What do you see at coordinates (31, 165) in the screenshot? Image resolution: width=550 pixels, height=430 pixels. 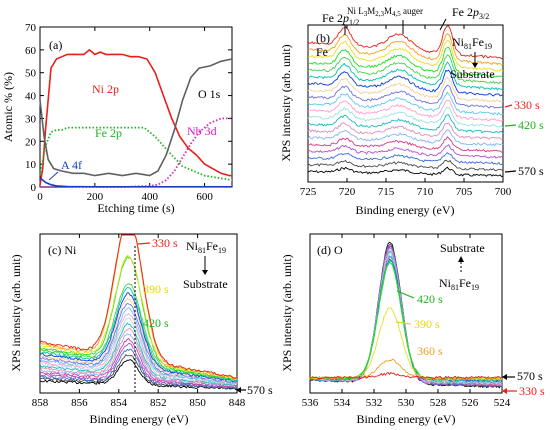 I see `panel-a-ytick-label: 10` at bounding box center [31, 165].